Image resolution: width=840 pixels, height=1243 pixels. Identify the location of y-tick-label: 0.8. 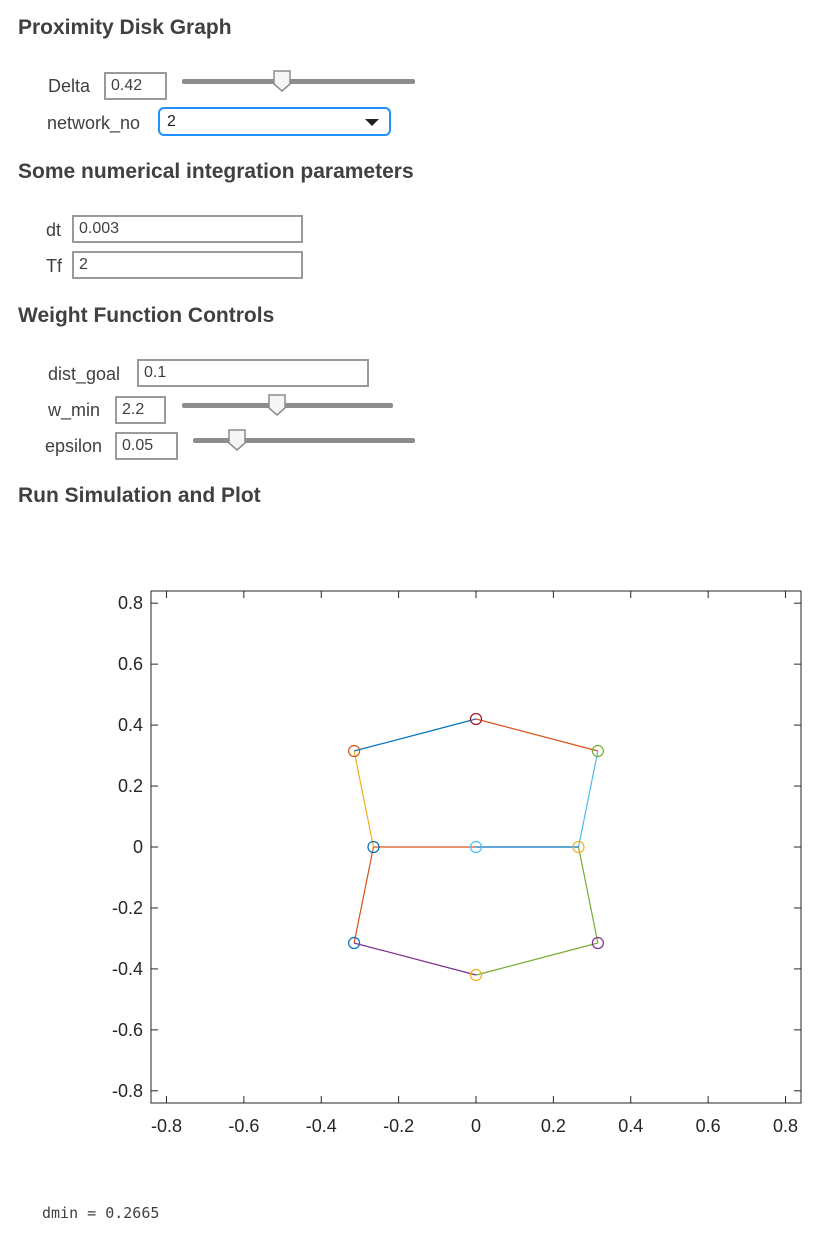
(130, 603).